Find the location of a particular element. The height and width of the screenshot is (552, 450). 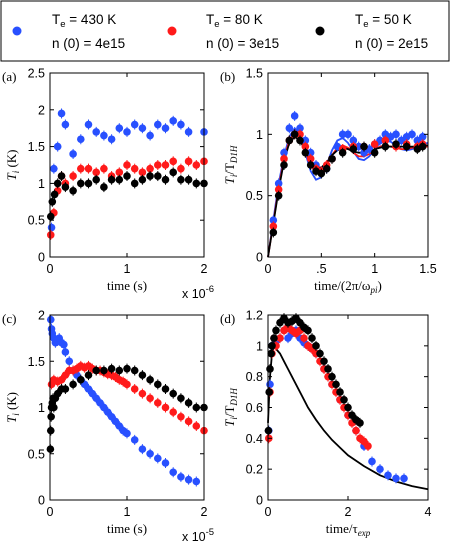

y-tick-label: 0.8 is located at coordinates (254, 377).